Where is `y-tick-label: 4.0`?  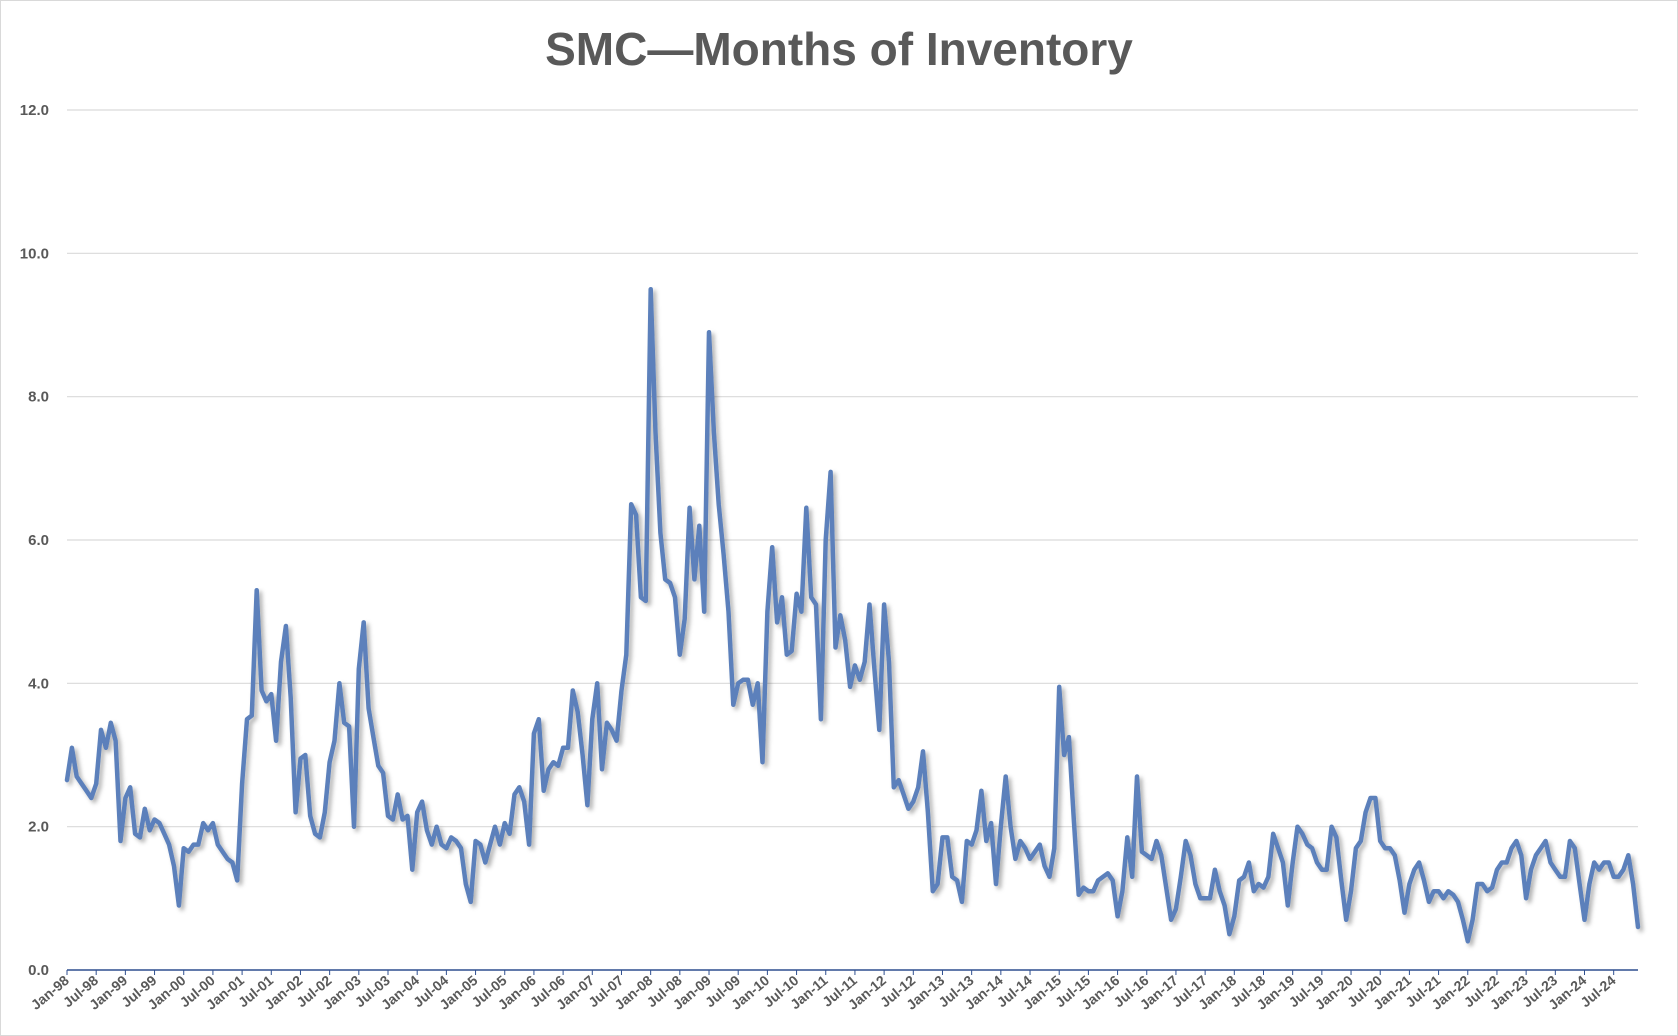
y-tick-label: 4.0 is located at coordinates (38, 683).